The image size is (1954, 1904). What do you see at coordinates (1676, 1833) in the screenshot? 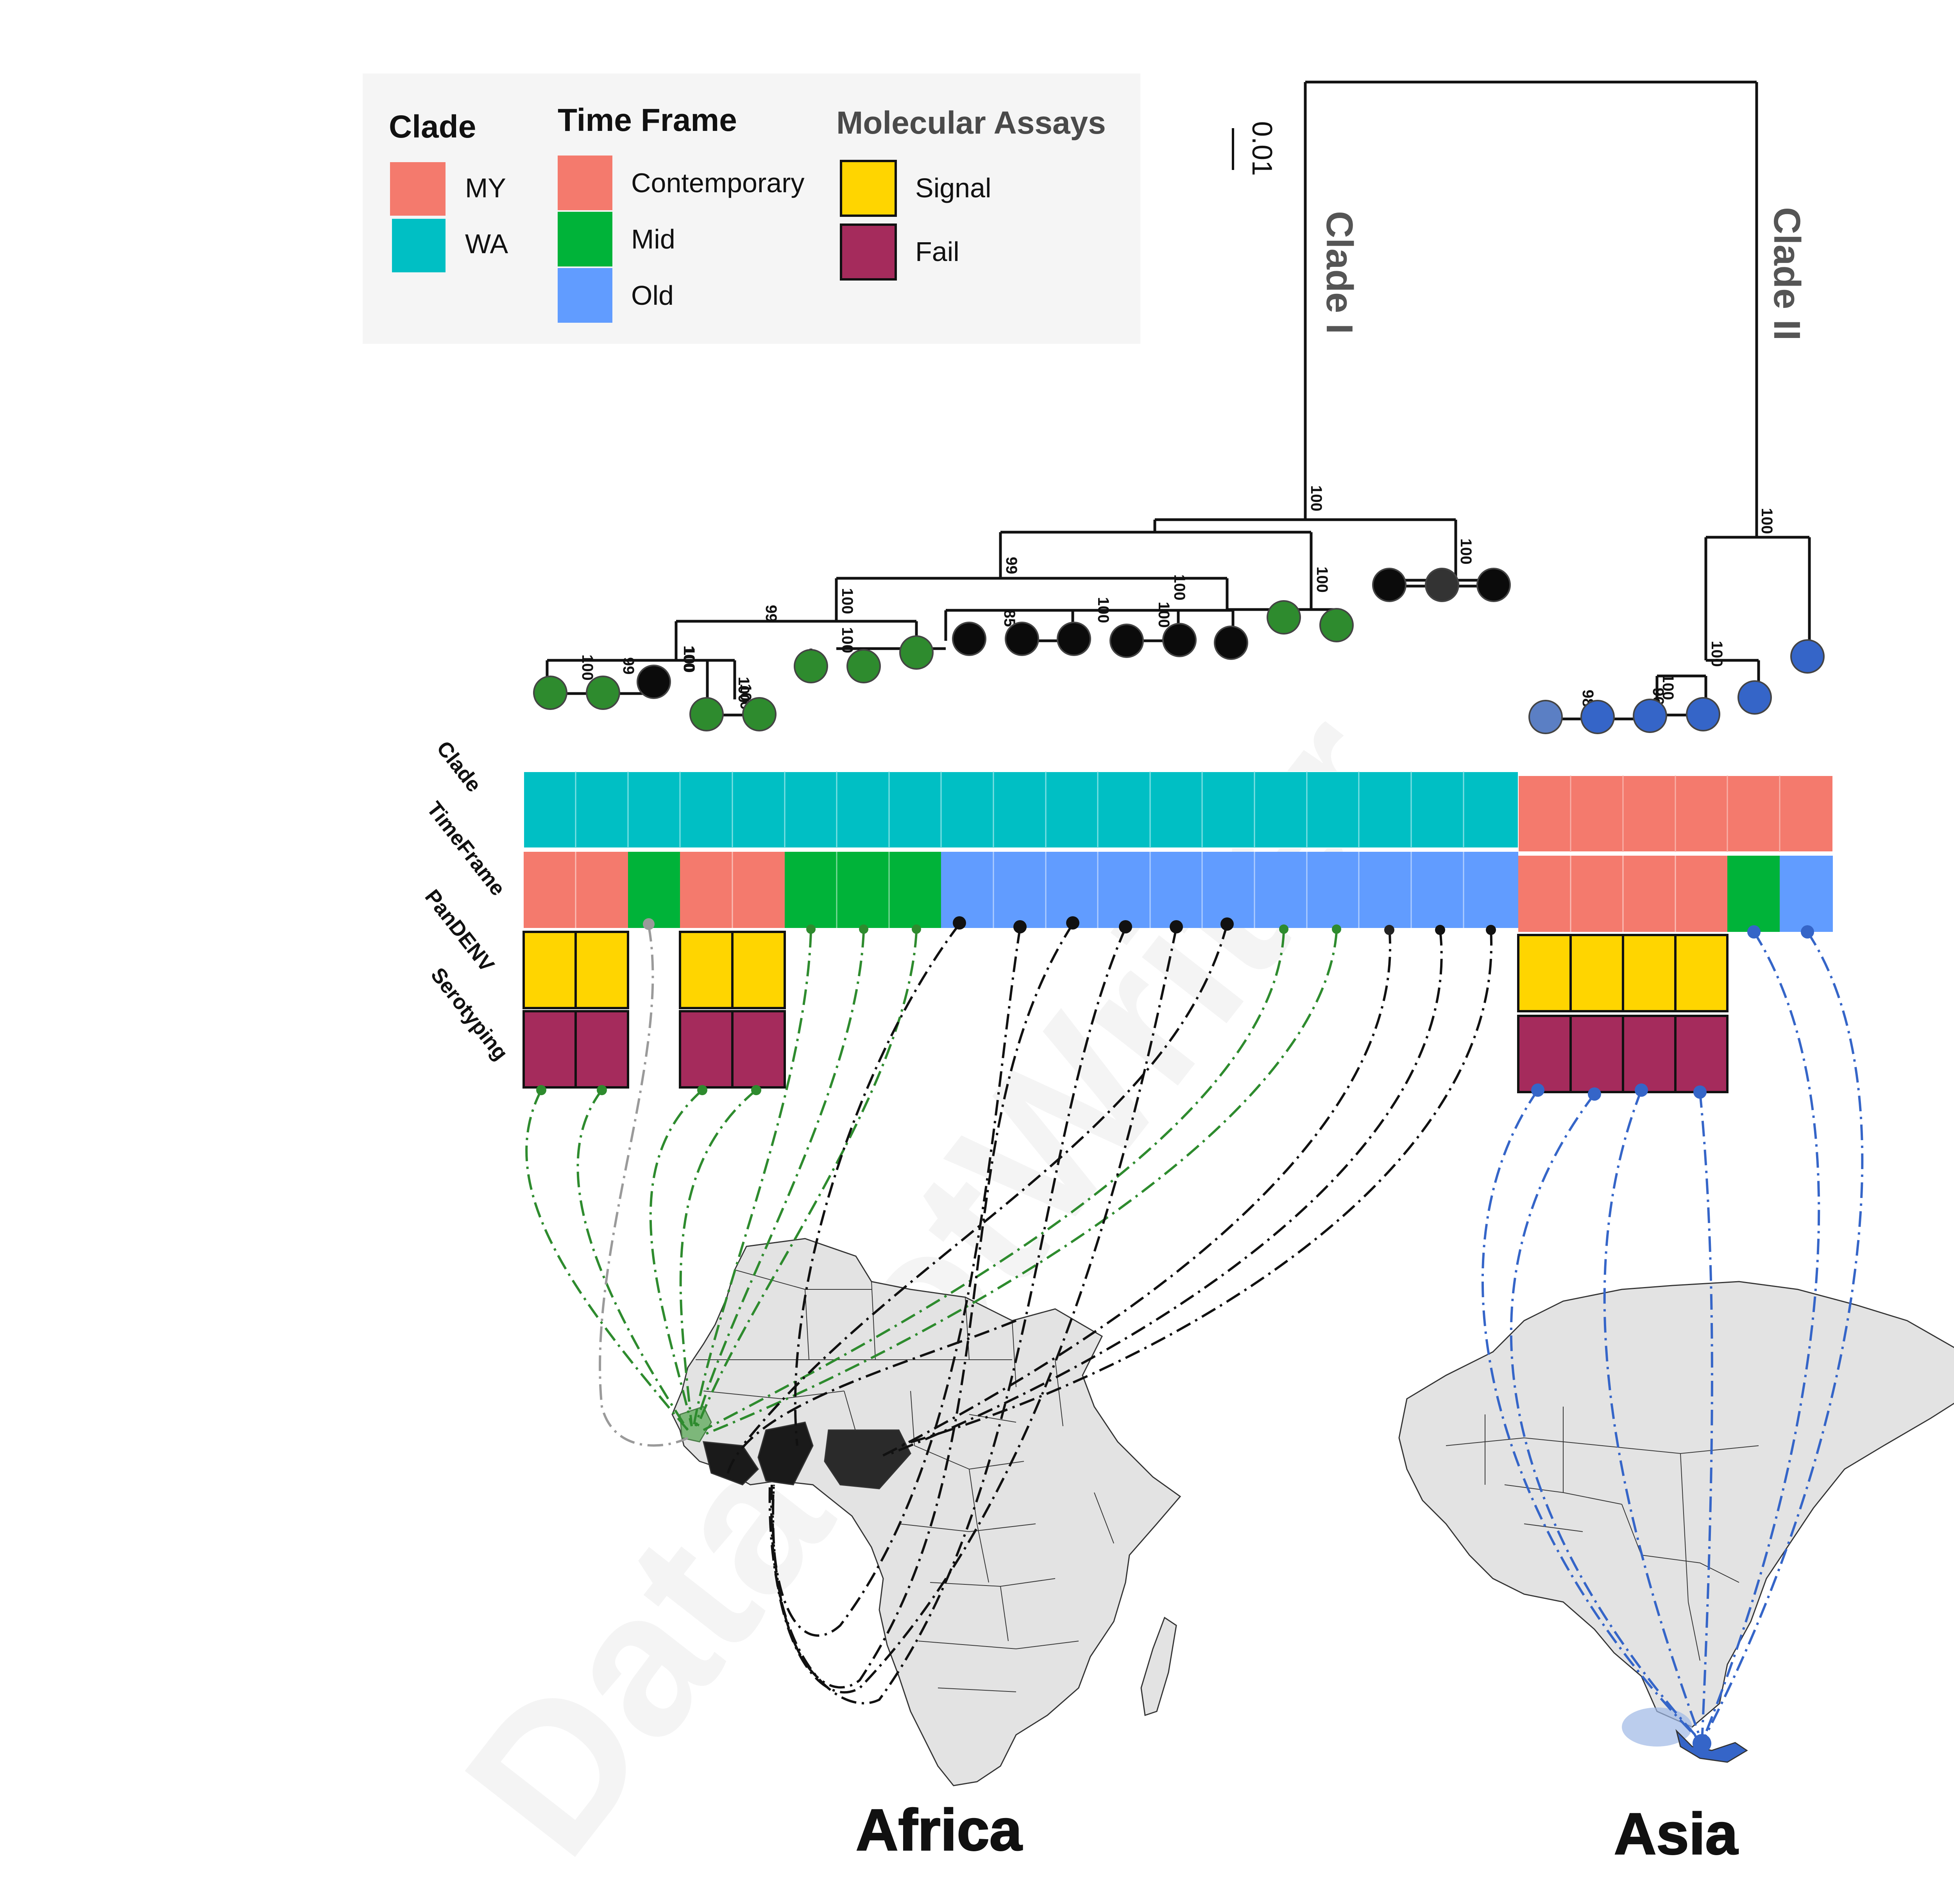
I see `region-label-asia: Asia` at bounding box center [1676, 1833].